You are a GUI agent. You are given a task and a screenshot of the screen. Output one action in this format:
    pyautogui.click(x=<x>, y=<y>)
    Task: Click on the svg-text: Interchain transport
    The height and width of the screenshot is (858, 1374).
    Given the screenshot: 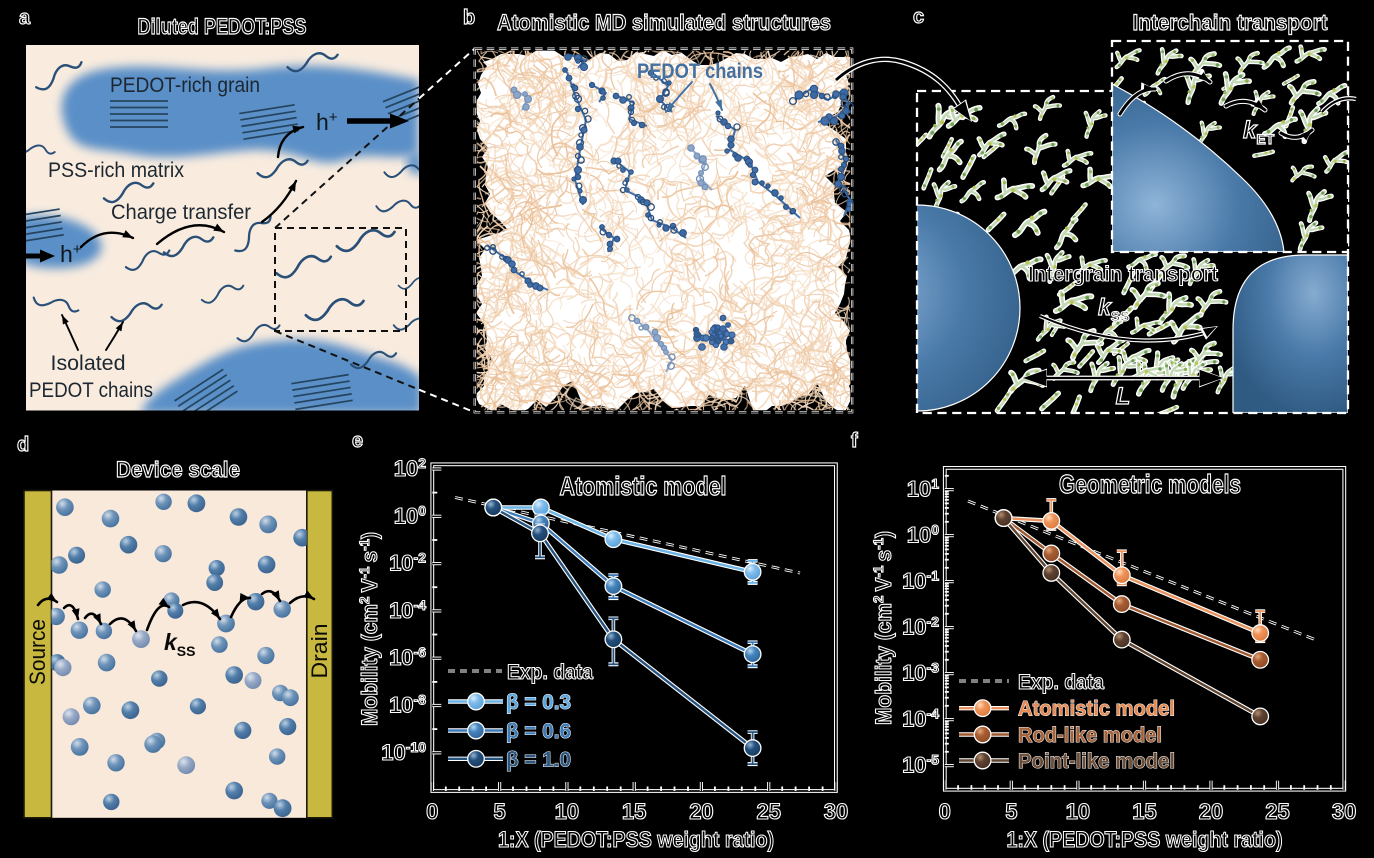 What is the action you would take?
    pyautogui.click(x=1231, y=22)
    